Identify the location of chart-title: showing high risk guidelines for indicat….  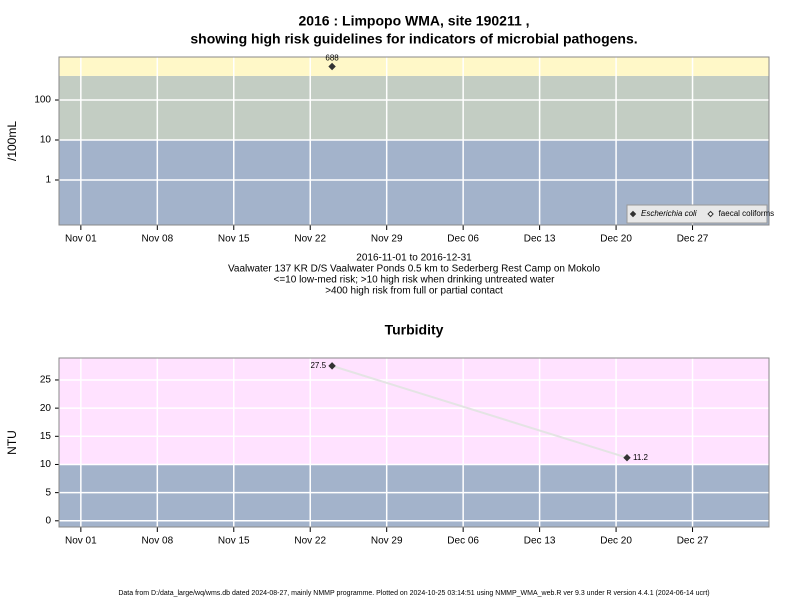
(413, 39).